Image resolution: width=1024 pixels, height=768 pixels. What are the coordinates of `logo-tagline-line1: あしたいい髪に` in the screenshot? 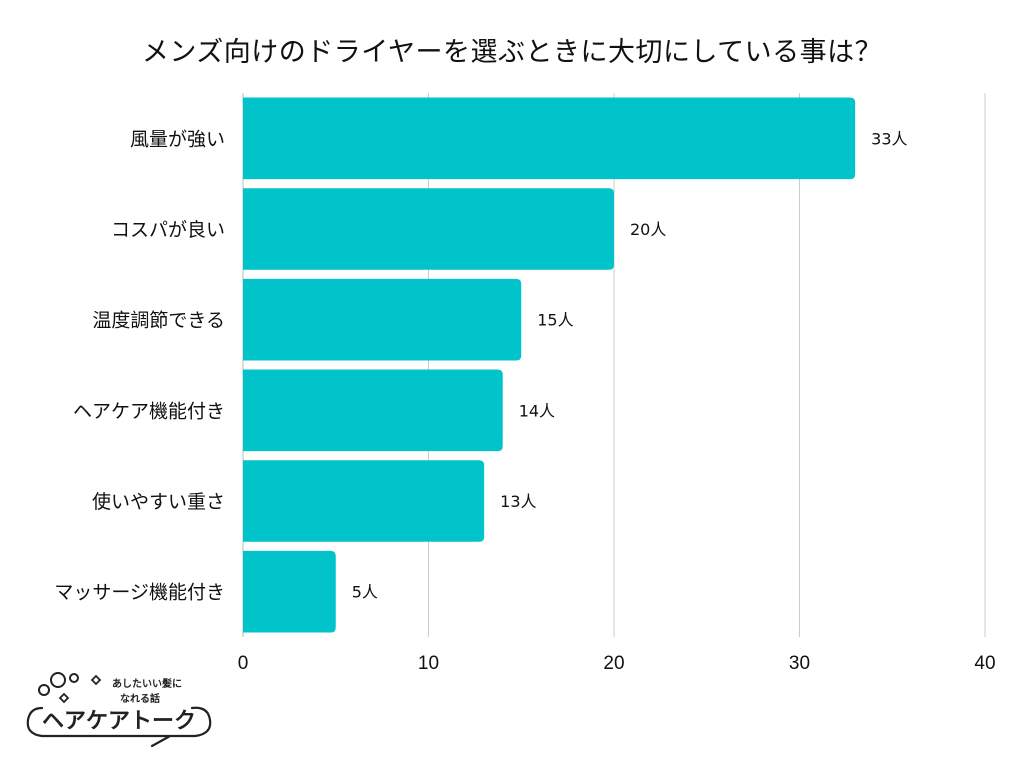 It's located at (147, 683).